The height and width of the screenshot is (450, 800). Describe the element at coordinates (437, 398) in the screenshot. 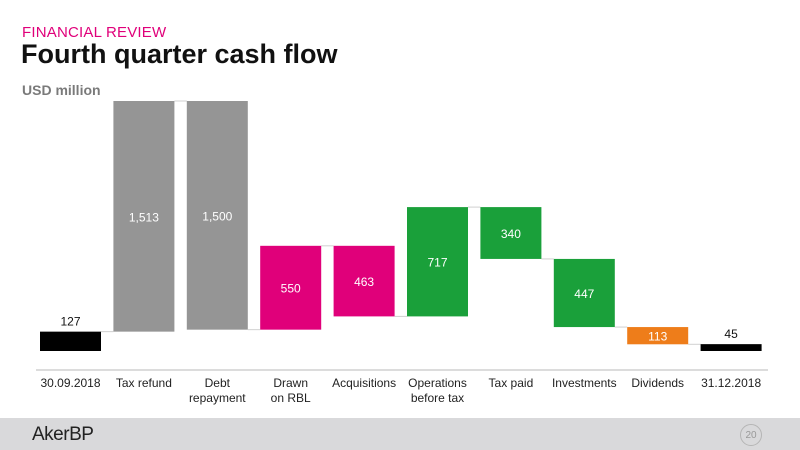

I see `category-label: before tax` at that location.